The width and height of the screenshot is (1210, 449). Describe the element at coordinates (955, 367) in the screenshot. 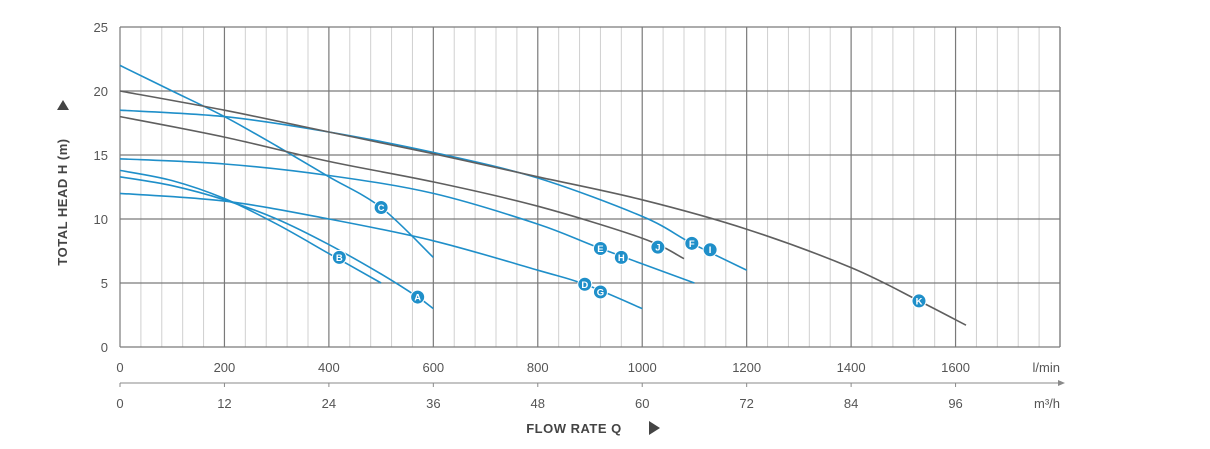

I see `x-tick-label: 1600` at that location.